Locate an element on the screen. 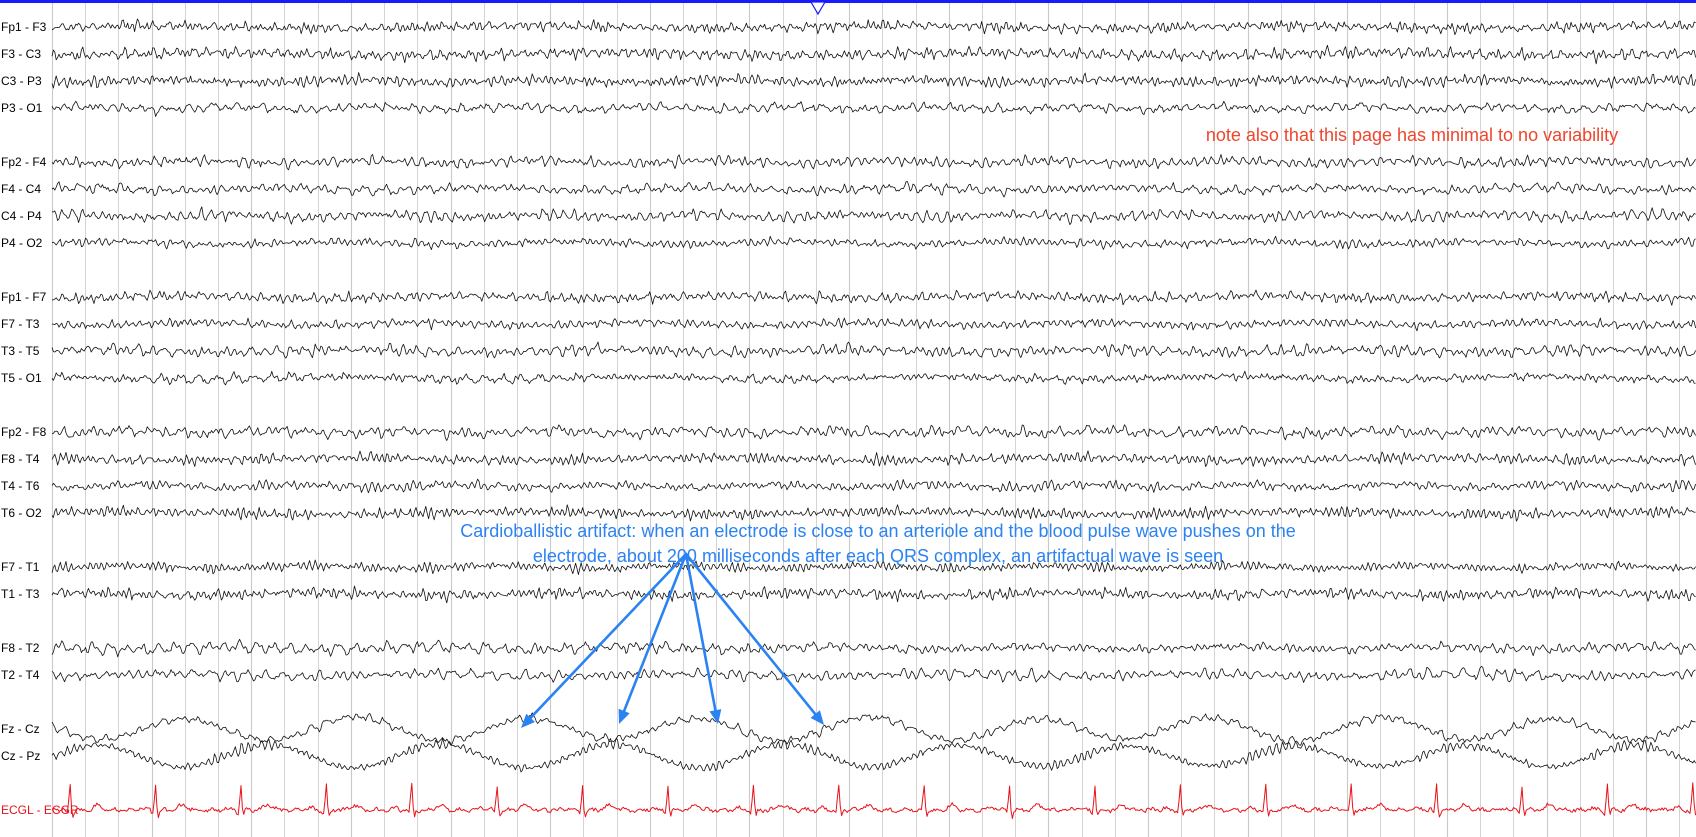 The height and width of the screenshot is (837, 1696). trace-p4-o2 is located at coordinates (873, 243).